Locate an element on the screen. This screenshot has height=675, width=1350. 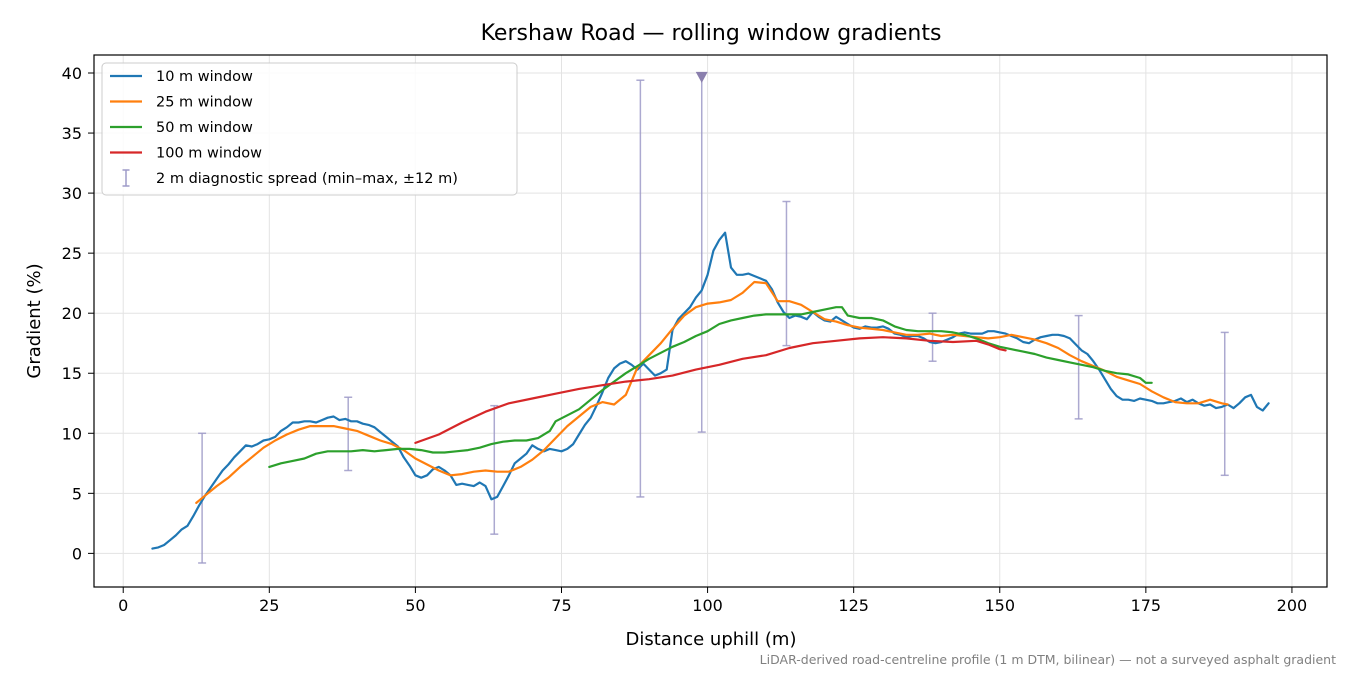
legend-label-4: 100 m window is located at coordinates (209, 154).